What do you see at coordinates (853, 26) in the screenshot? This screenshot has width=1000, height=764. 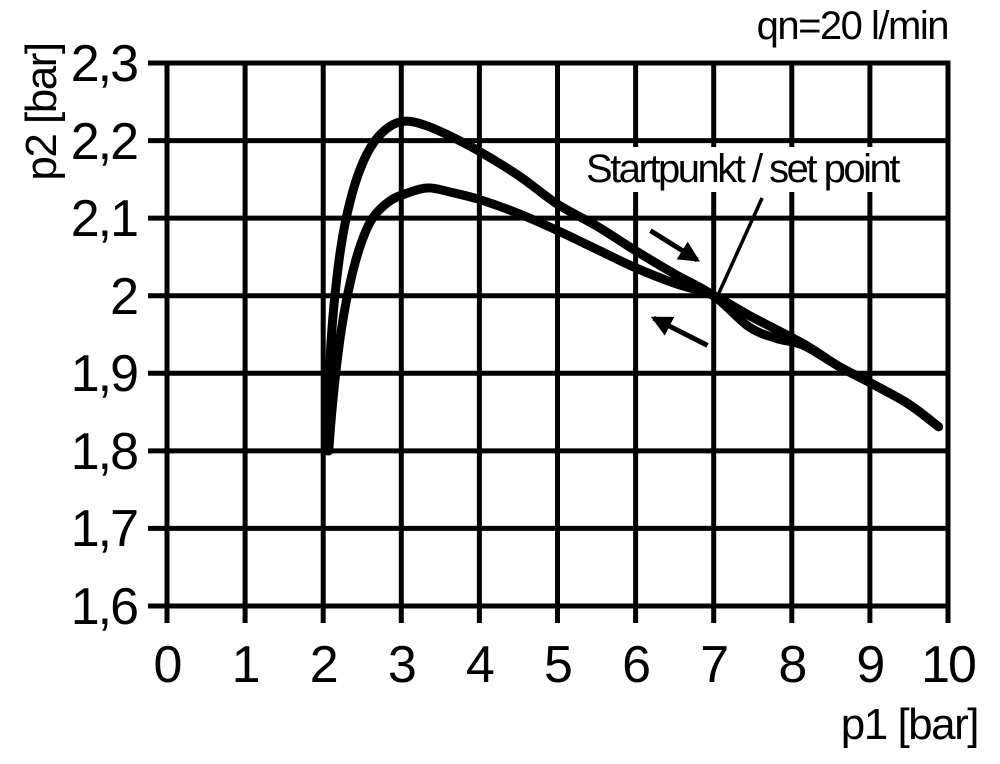 I see `flow-rate-label: qn=20 l/min` at bounding box center [853, 26].